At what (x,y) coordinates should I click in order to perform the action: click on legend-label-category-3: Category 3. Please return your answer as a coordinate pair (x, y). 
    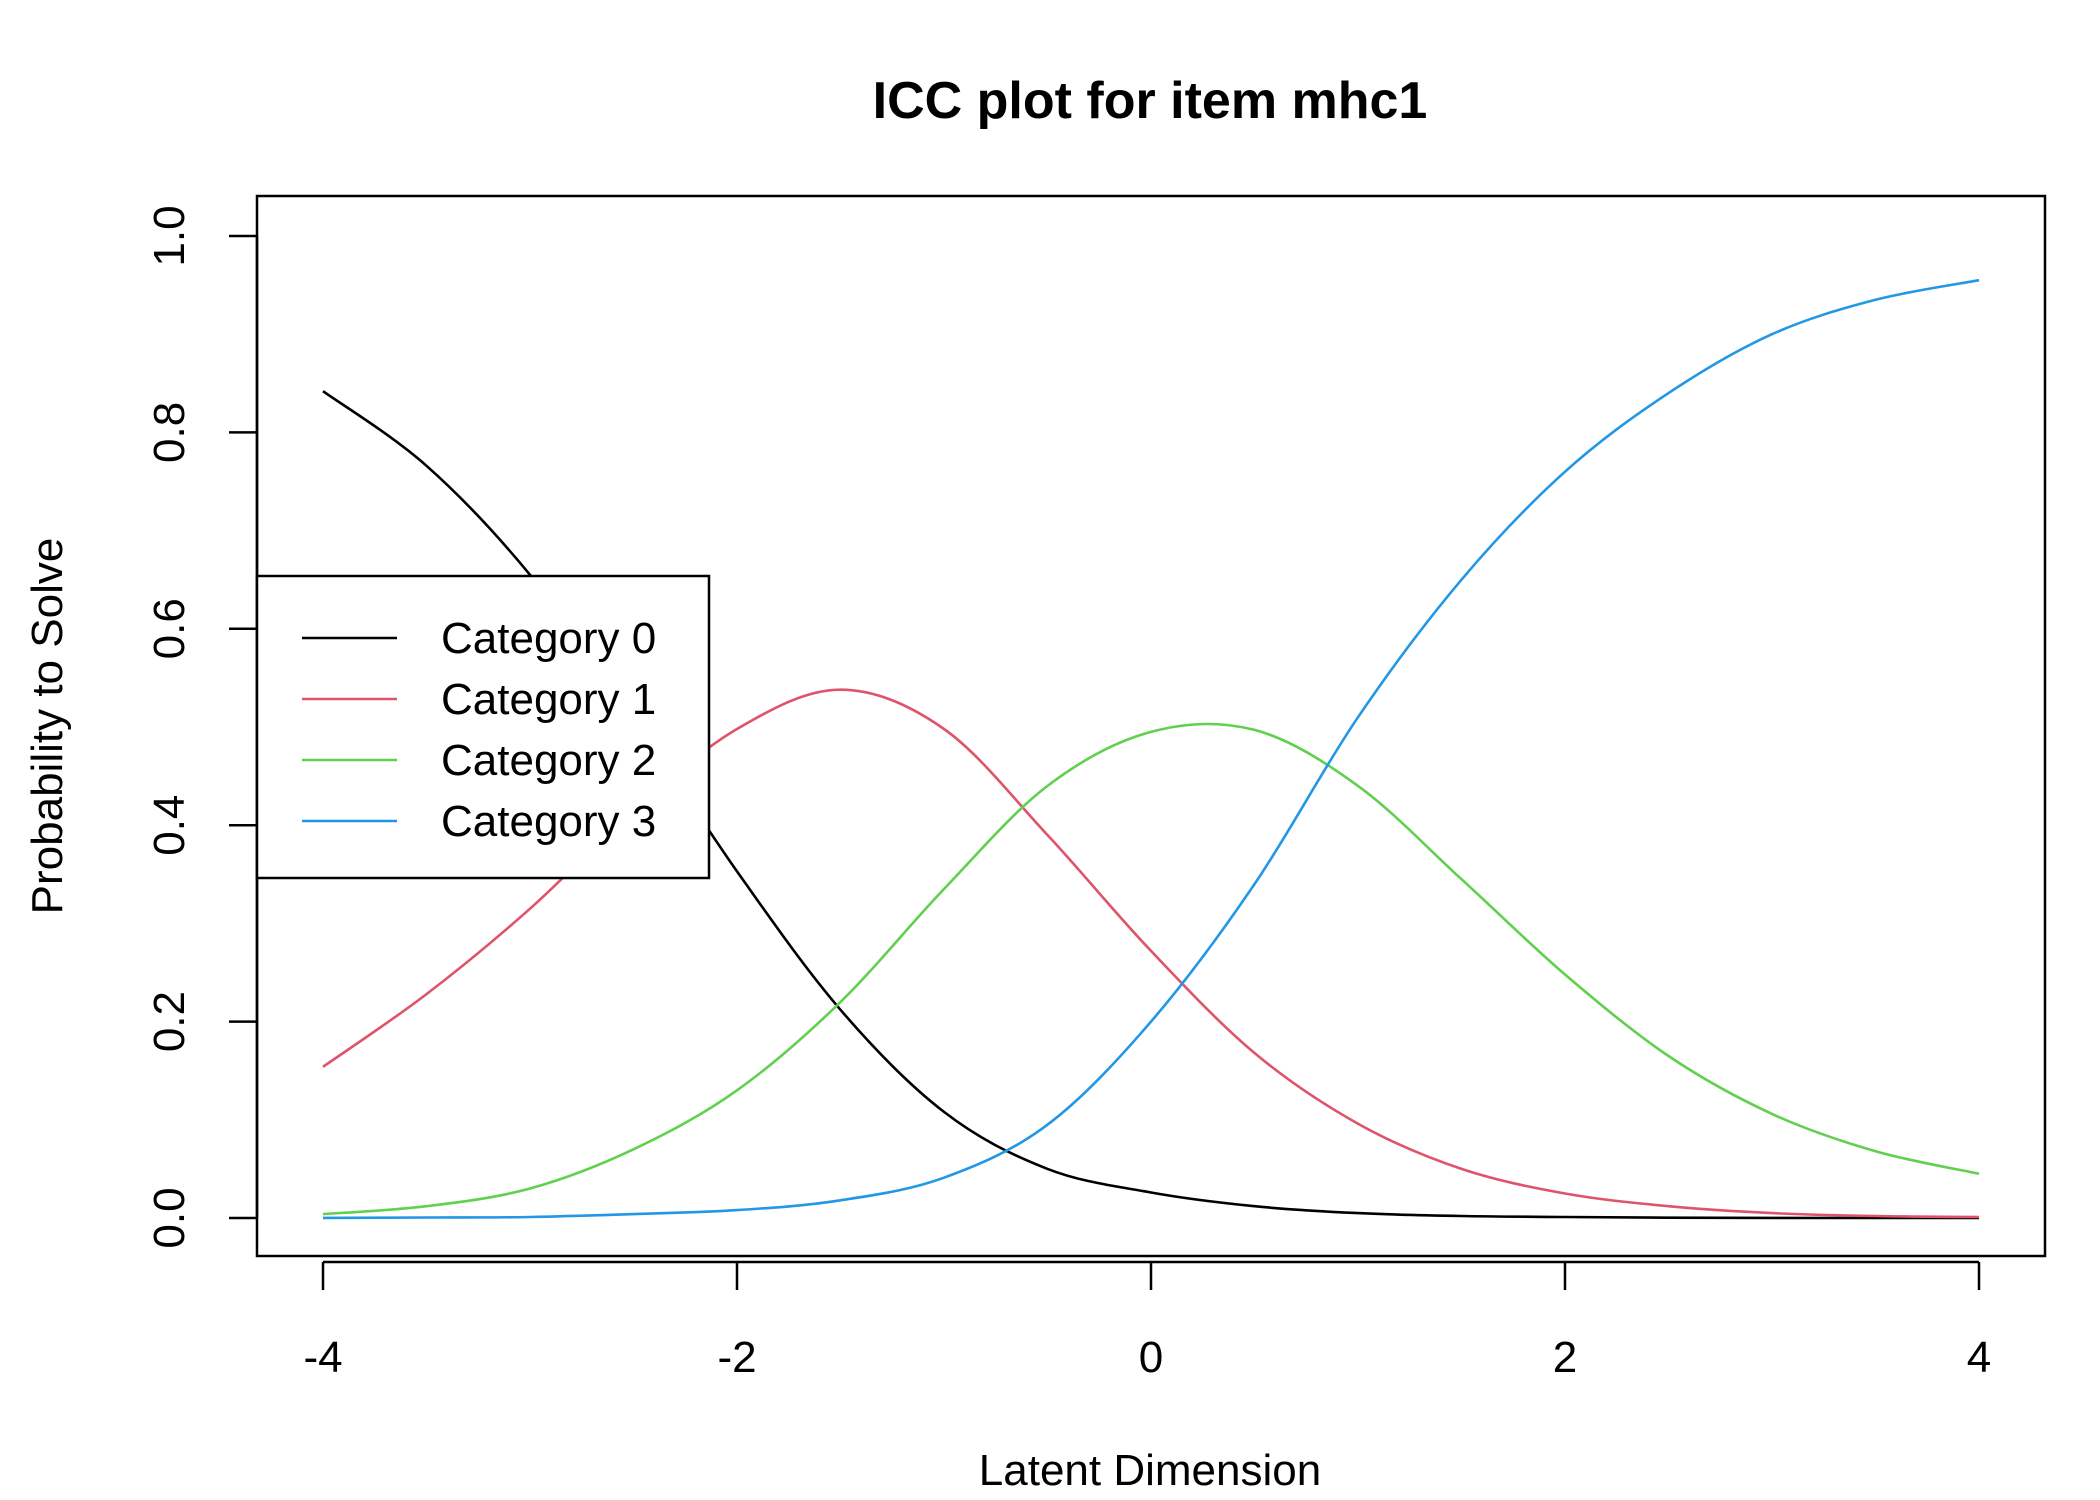
    Looking at the image, I should click on (548, 821).